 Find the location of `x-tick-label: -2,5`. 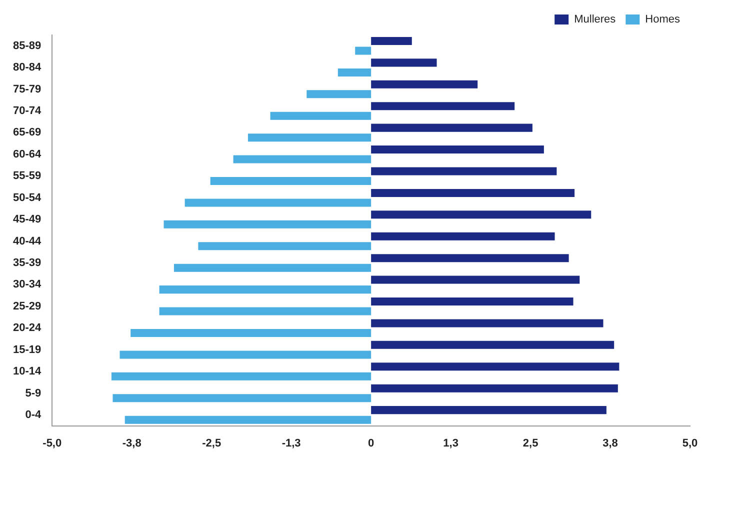

x-tick-label: -2,5 is located at coordinates (212, 443).